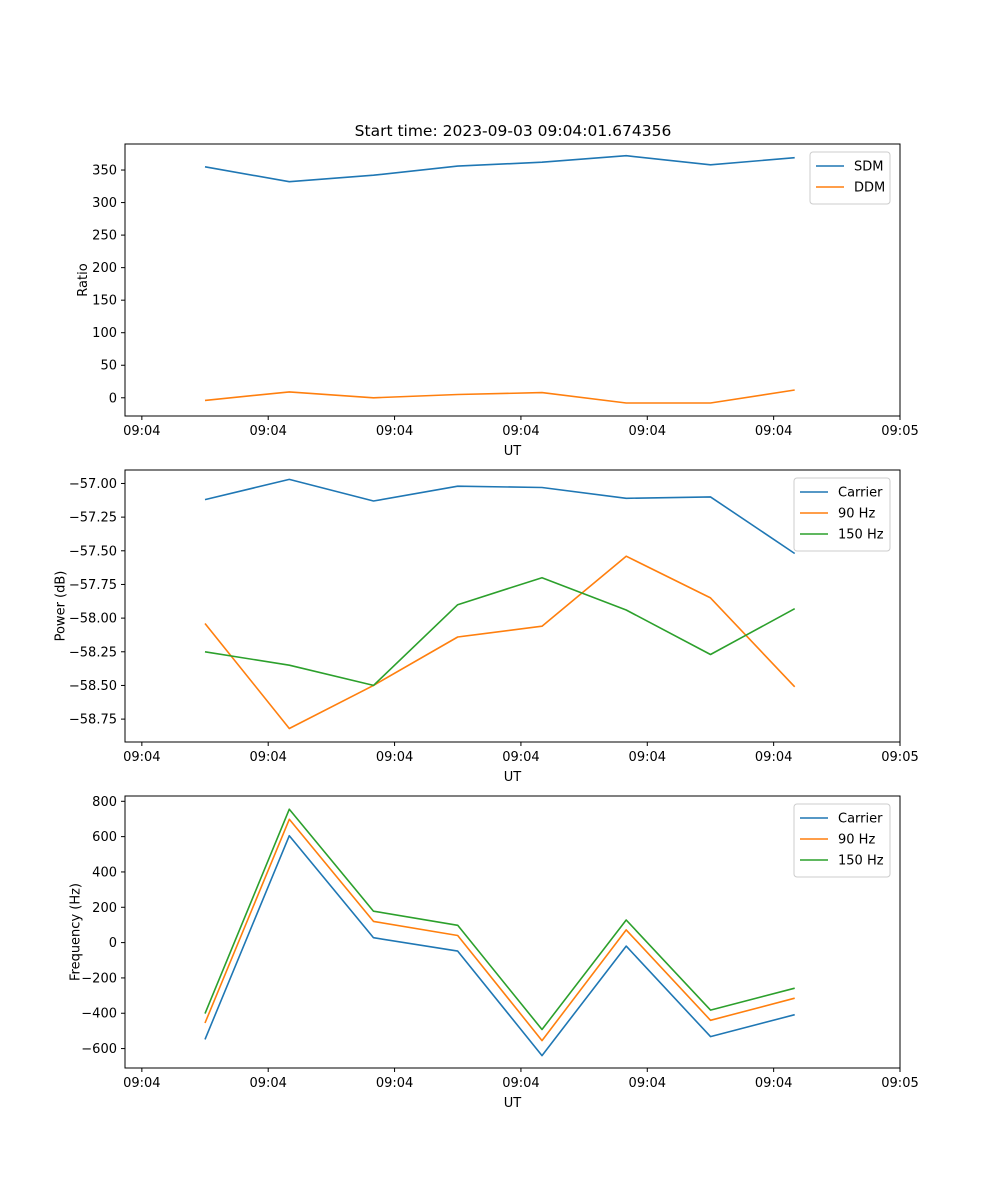 This screenshot has height=1200, width=1000. I want to click on ratio-ytick-label: 150, so click(104, 301).